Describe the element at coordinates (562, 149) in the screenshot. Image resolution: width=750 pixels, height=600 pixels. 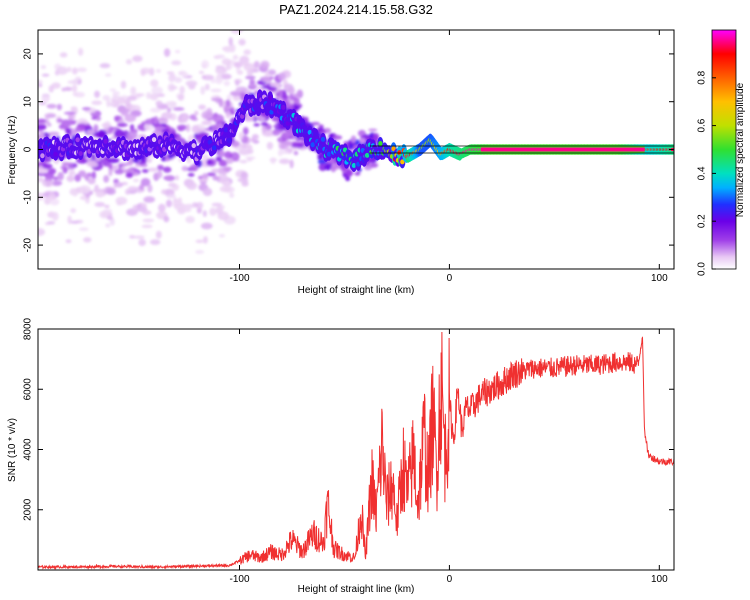
I see `stable-tone-core` at that location.